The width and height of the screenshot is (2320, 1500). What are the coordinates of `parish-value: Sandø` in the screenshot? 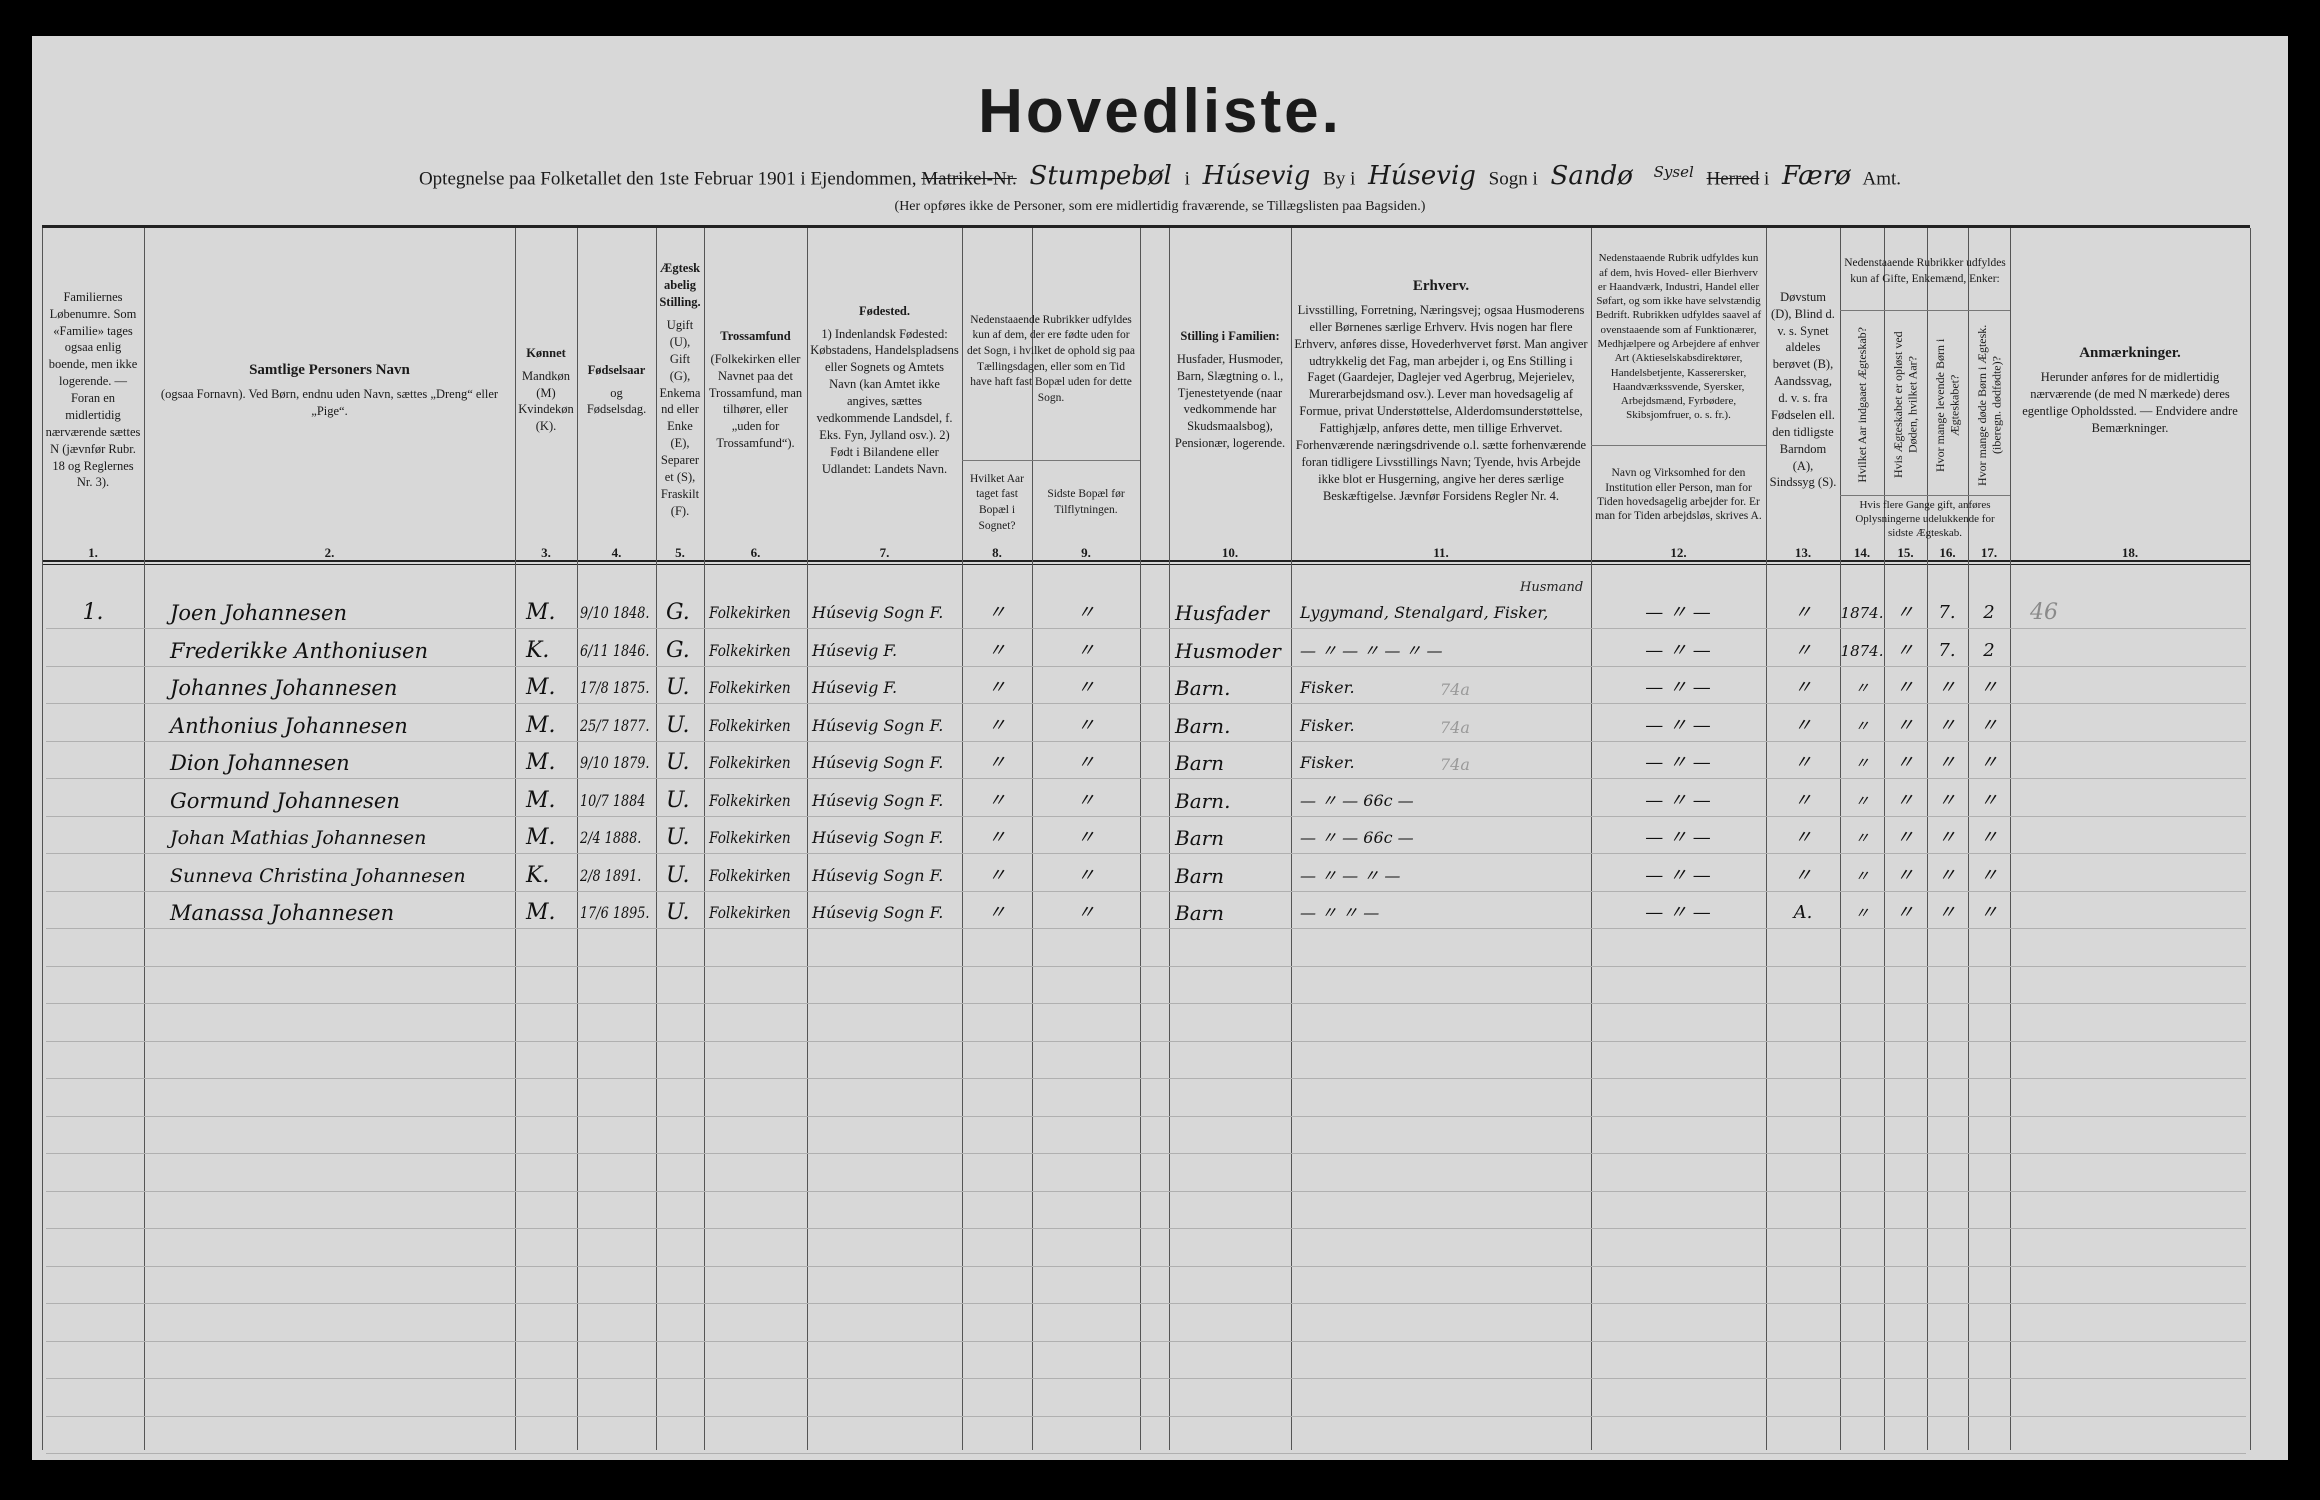 It's located at (1591, 176).